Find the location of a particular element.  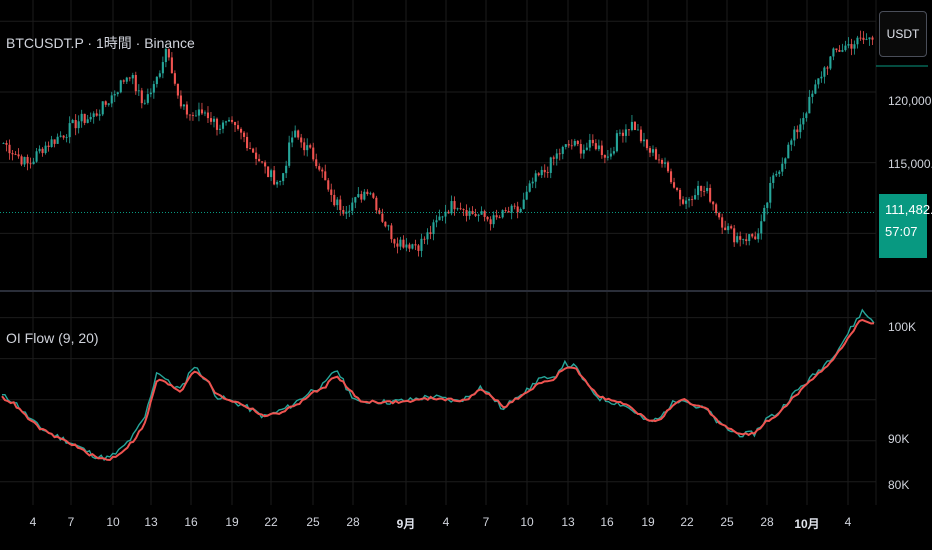

time-label: 7 is located at coordinates (486, 522).